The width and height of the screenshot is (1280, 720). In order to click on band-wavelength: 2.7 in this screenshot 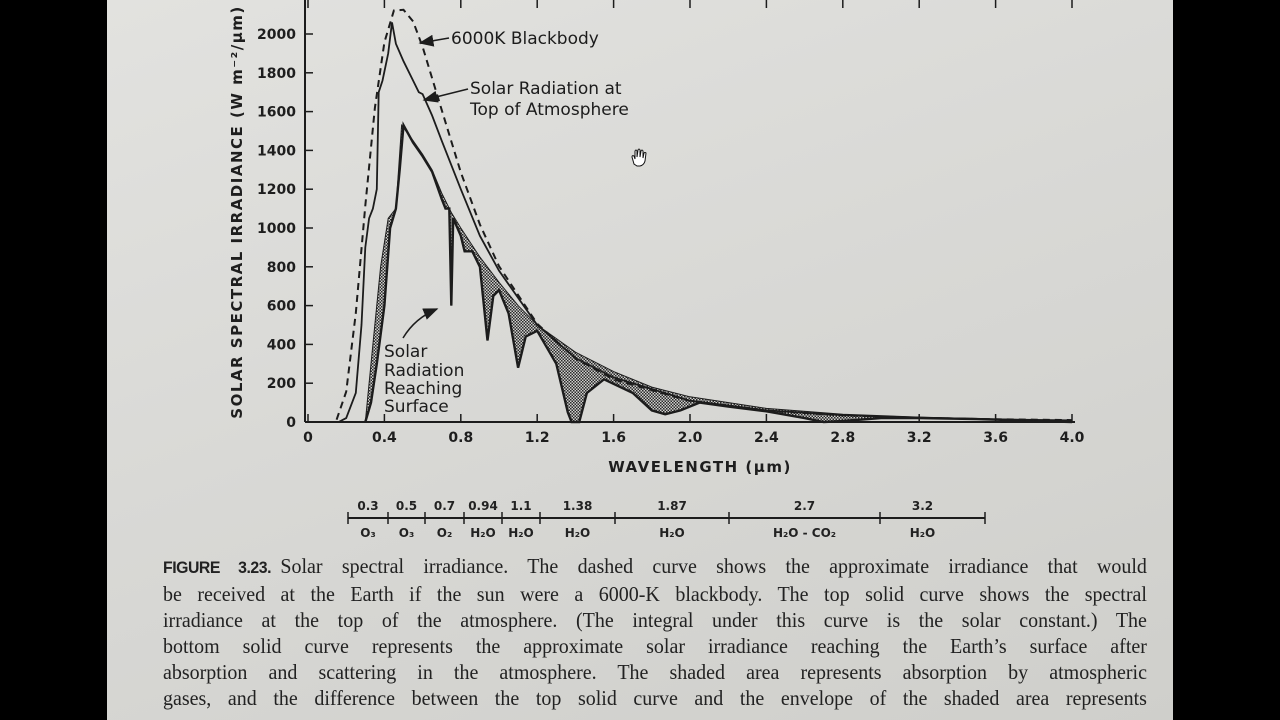, I will do `click(804, 506)`.